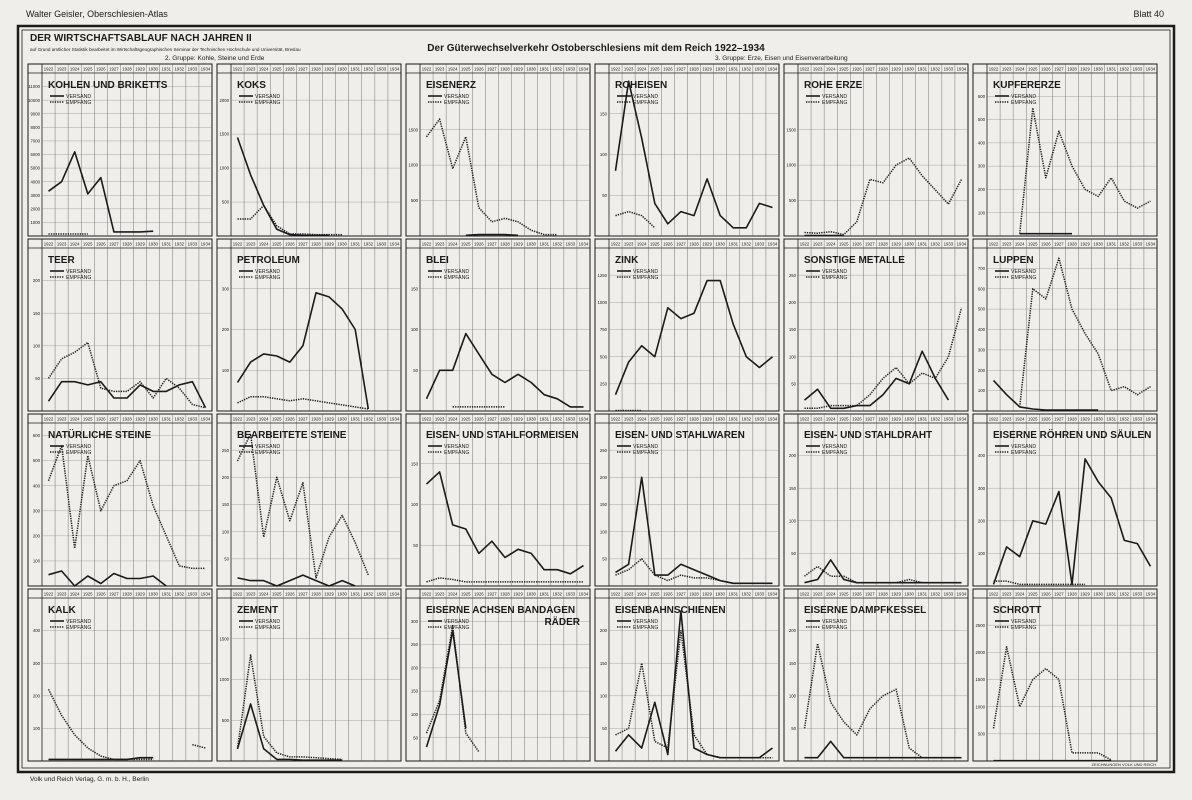  What do you see at coordinates (34, 100) in the screenshot?
I see `y-tick-label: 10000` at bounding box center [34, 100].